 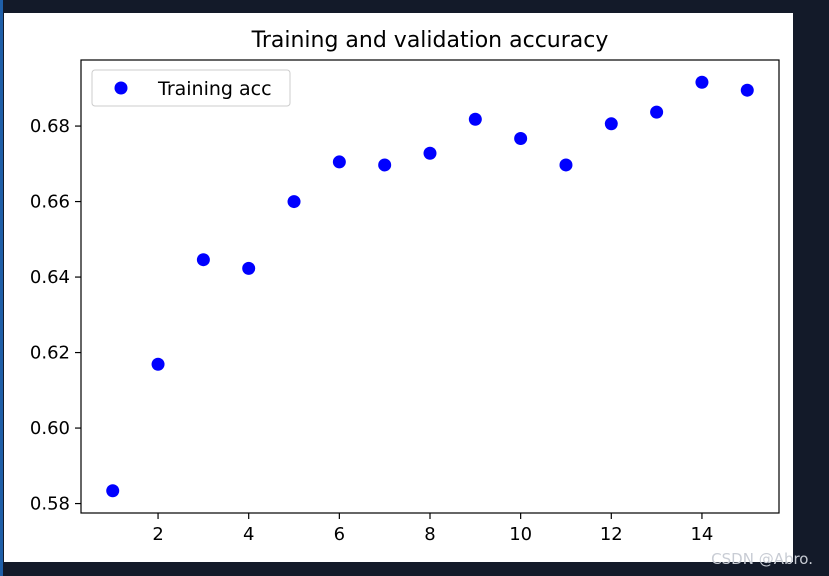 What do you see at coordinates (50, 202) in the screenshot?
I see `y-tick-label: 0.66` at bounding box center [50, 202].